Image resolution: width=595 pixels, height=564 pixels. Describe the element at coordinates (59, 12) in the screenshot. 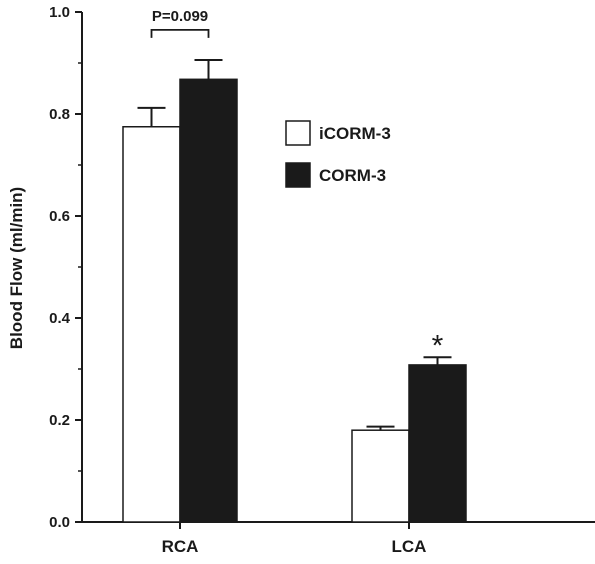

I see `y-tick-label: 1.0` at that location.